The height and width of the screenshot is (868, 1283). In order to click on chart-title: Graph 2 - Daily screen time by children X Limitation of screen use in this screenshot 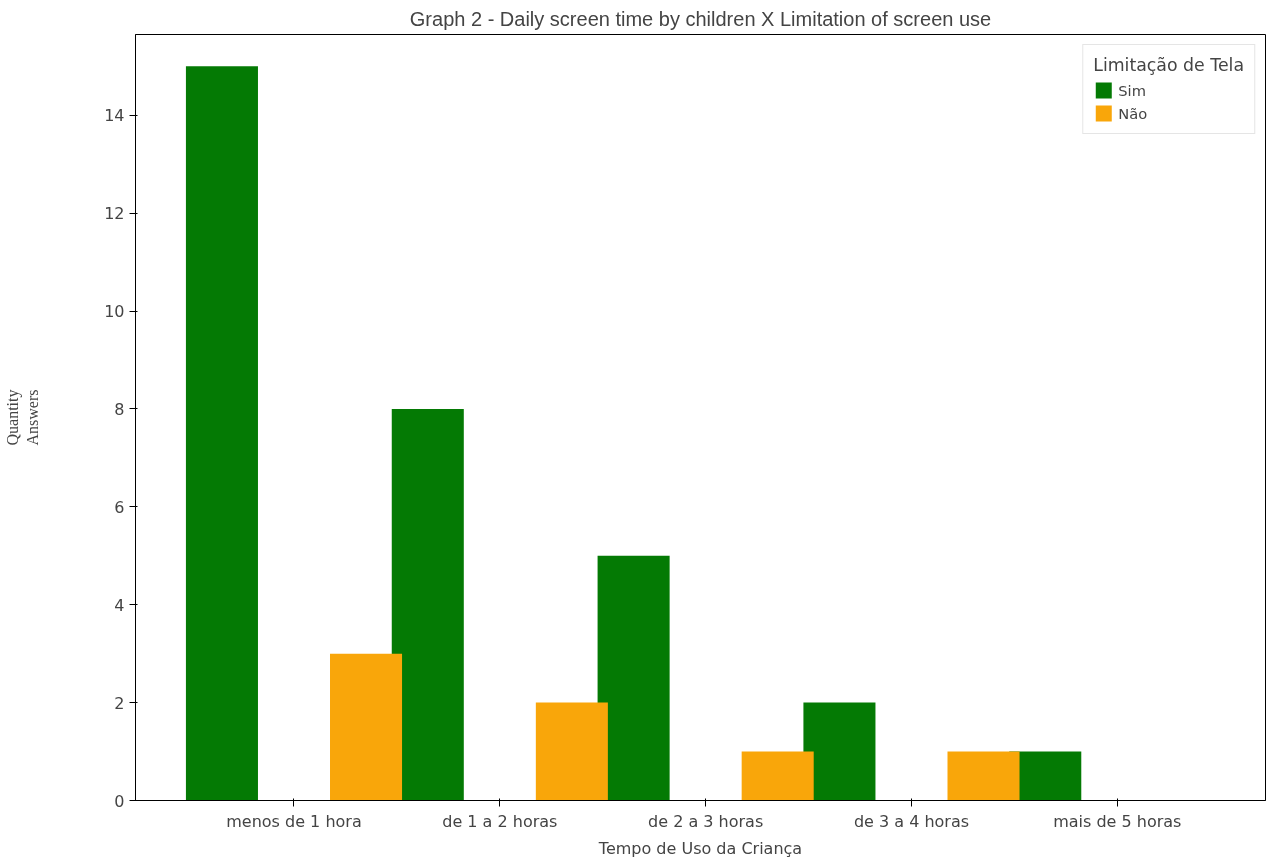, I will do `click(700, 18)`.